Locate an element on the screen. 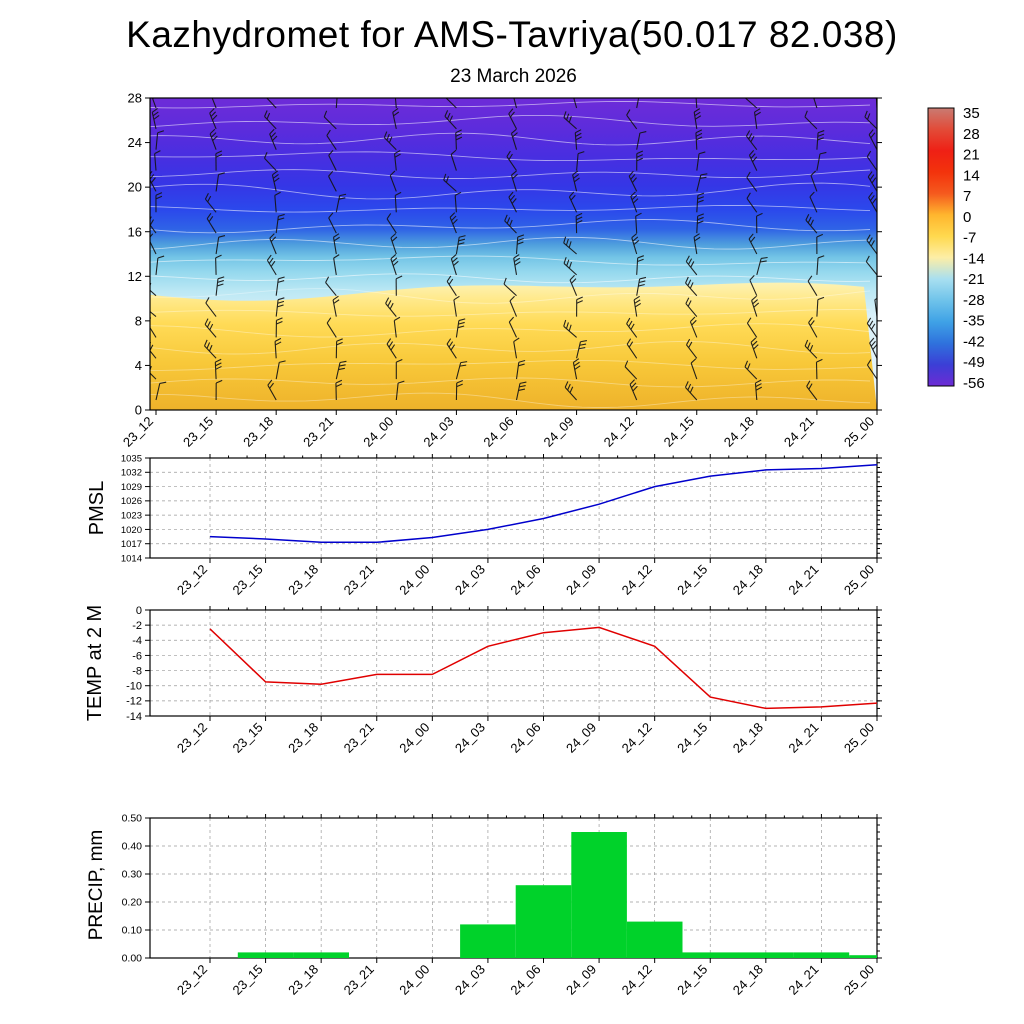 This screenshot has height=1024, width=1024. svg-text: 1014 is located at coordinates (131, 558).